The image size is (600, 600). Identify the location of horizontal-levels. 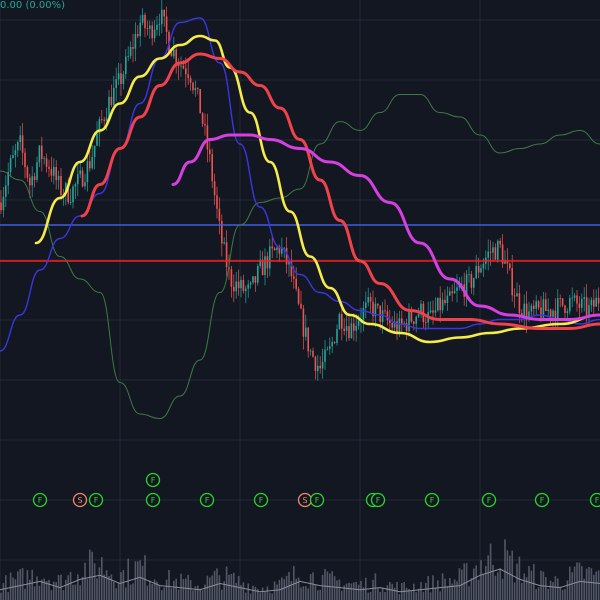
(300, 243).